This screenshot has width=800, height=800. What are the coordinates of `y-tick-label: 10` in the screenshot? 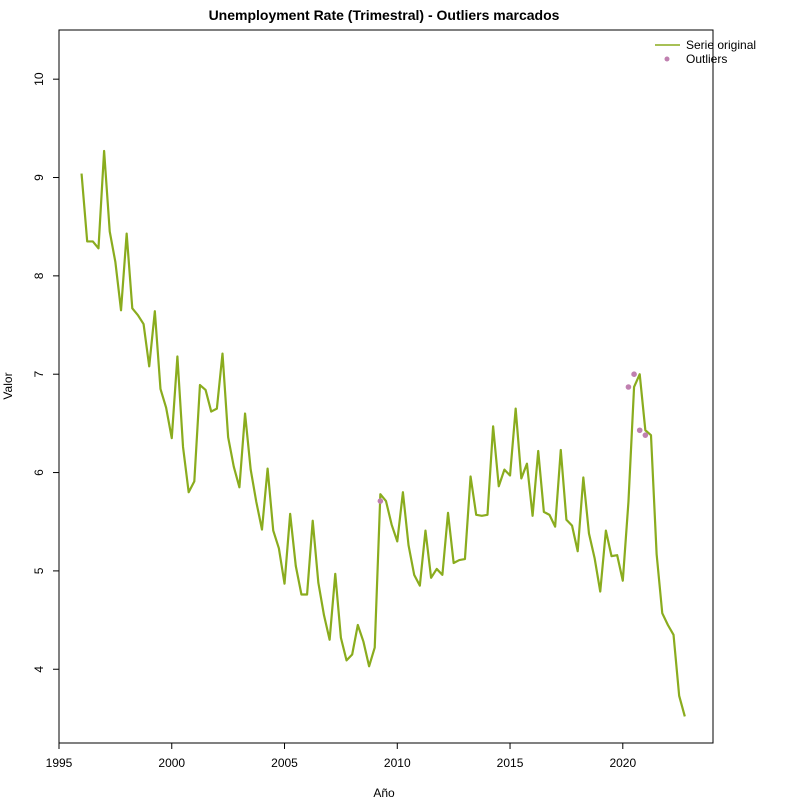 It's located at (39, 79).